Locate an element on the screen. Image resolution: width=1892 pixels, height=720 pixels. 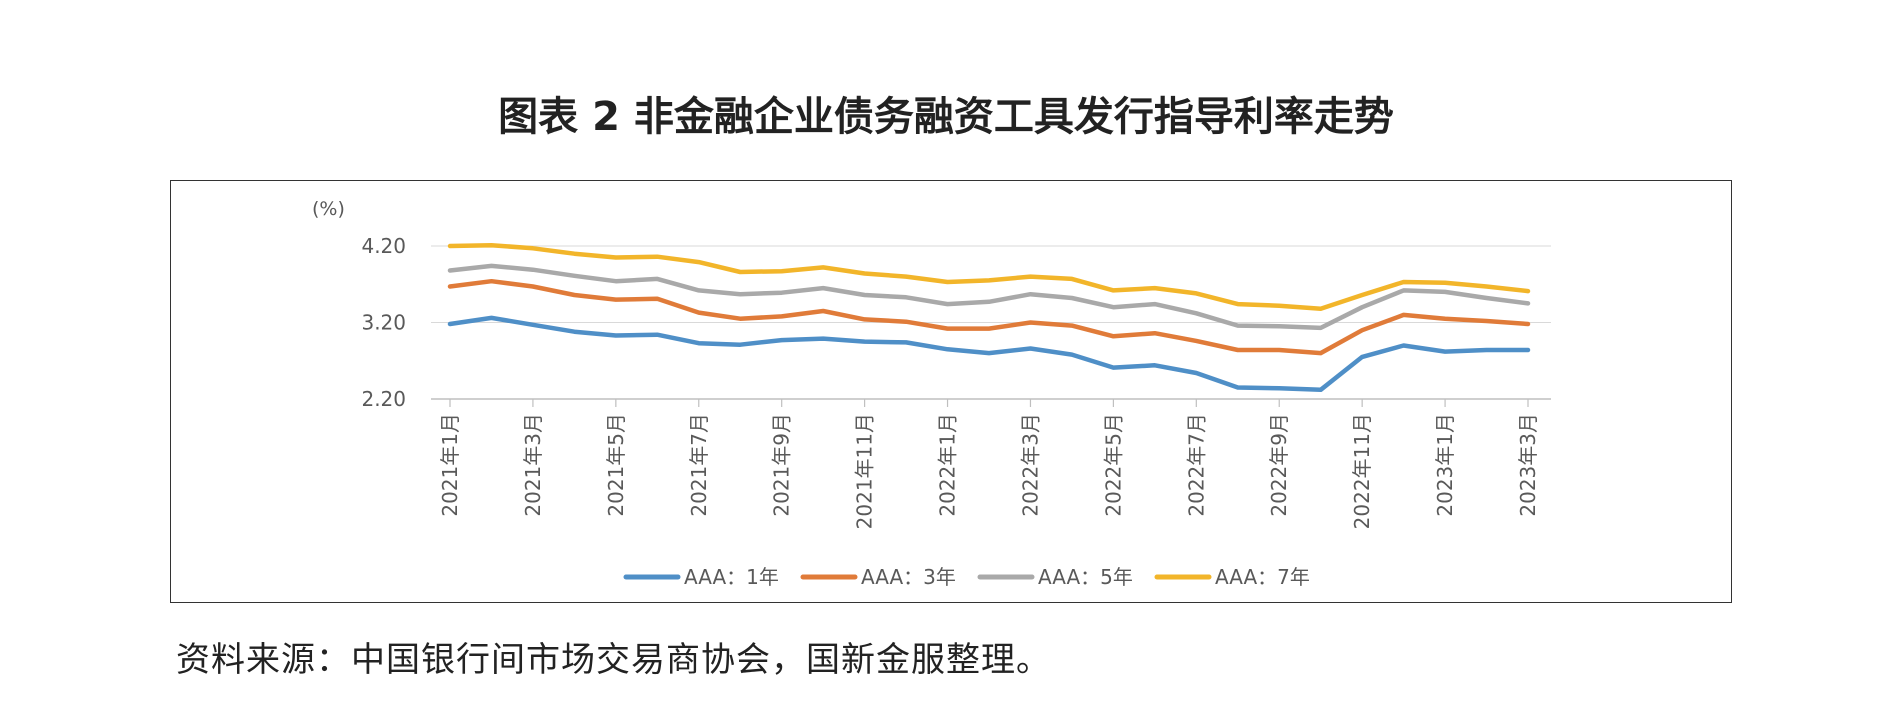
x-tick-label: 2022年7月 is located at coordinates (1196, 465).